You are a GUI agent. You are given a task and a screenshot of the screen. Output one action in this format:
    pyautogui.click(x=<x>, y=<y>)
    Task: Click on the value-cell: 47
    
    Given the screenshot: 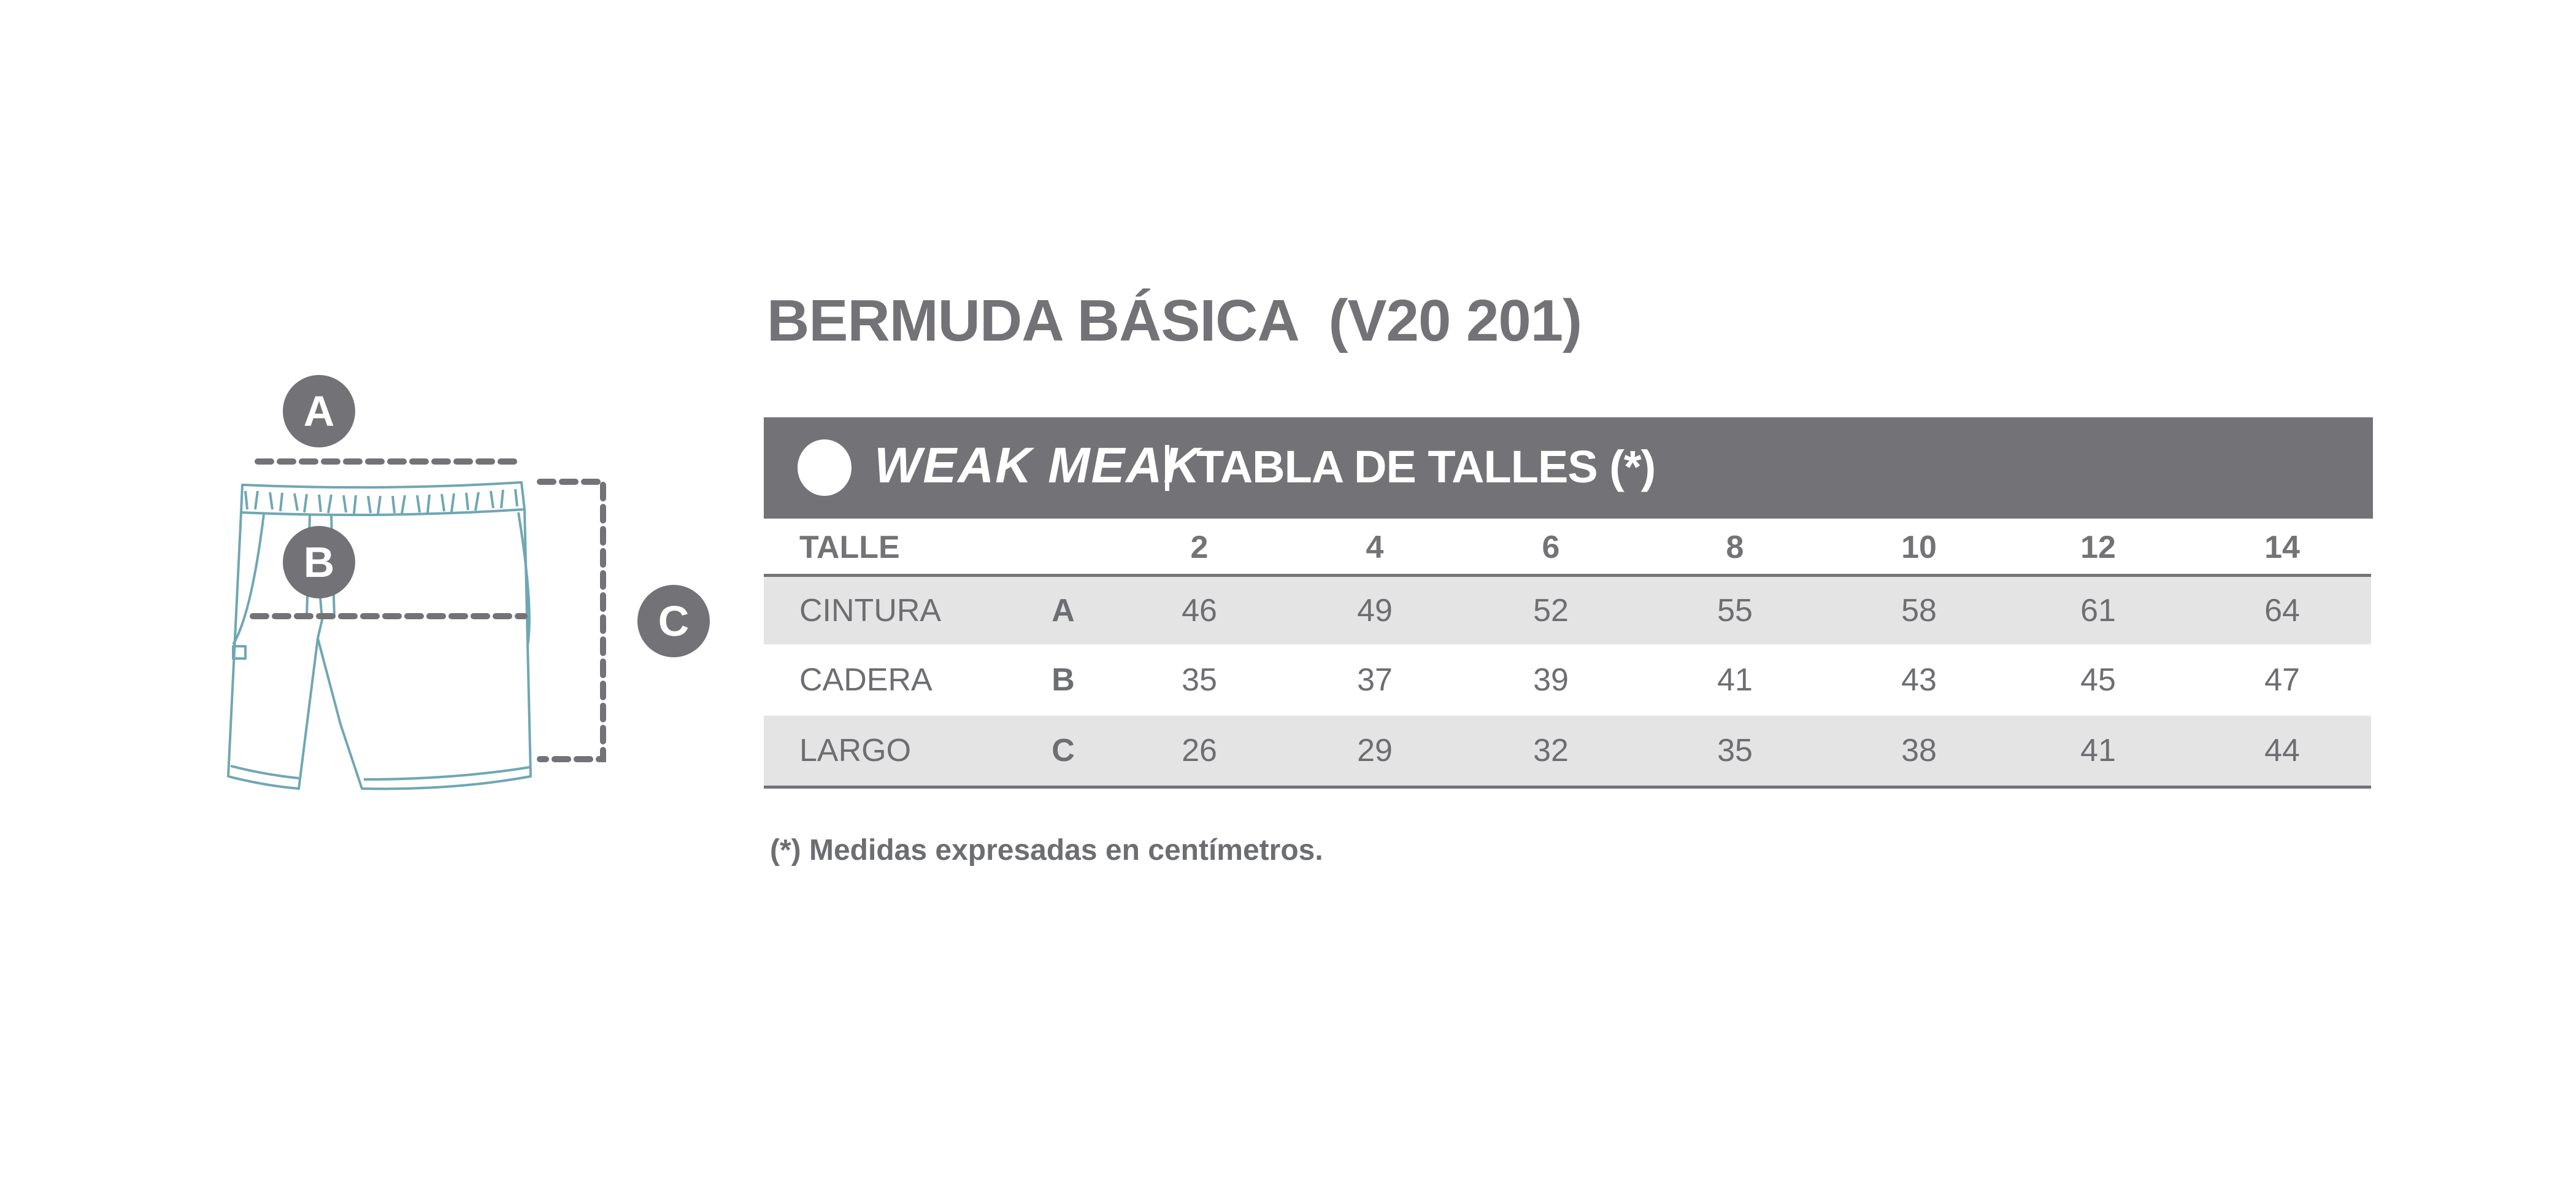 What is the action you would take?
    pyautogui.click(x=2282, y=680)
    